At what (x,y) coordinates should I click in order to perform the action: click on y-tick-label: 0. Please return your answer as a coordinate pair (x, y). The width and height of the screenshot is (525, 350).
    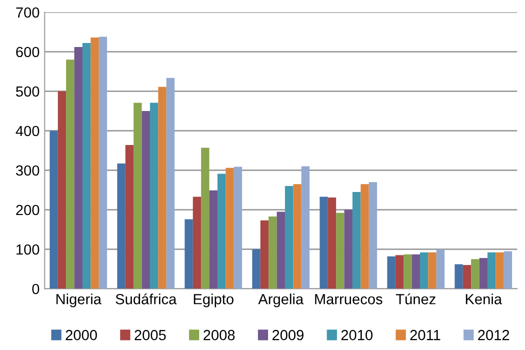
    Looking at the image, I should click on (36, 289).